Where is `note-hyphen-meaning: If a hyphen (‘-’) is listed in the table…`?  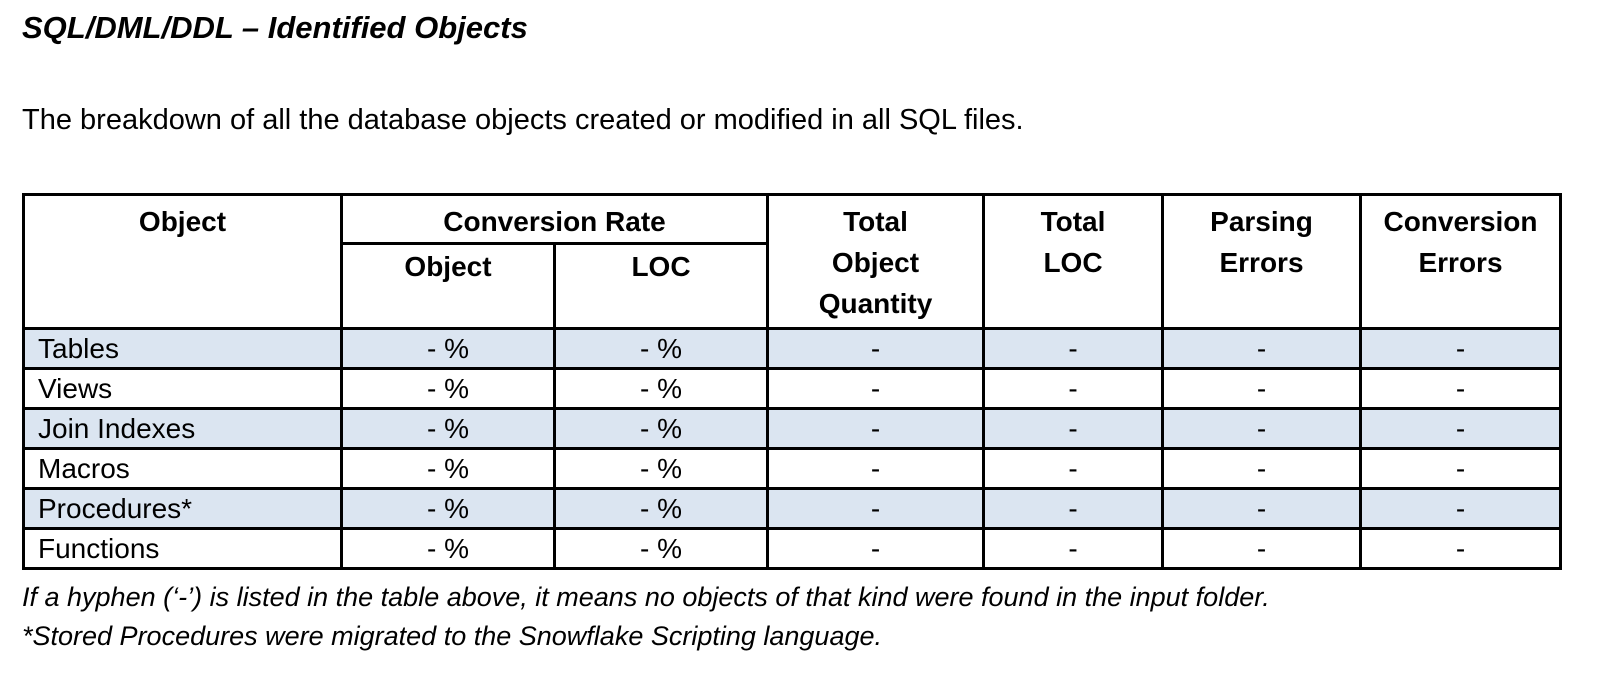 note-hyphen-meaning: If a hyphen (‘-’) is listed in the table… is located at coordinates (646, 597).